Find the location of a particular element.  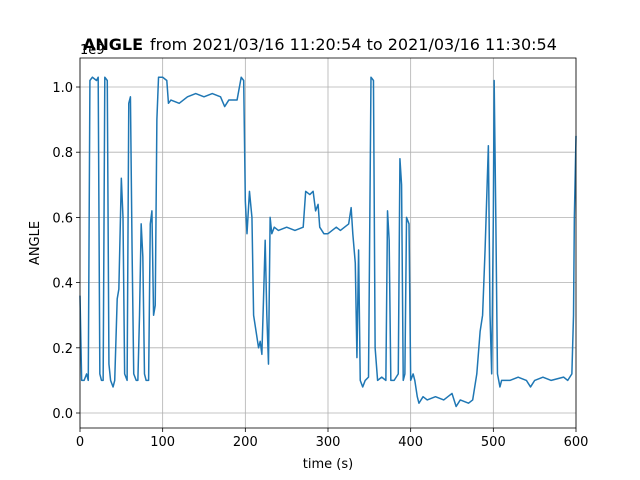

x-tick-label: 100 is located at coordinates (162, 442).